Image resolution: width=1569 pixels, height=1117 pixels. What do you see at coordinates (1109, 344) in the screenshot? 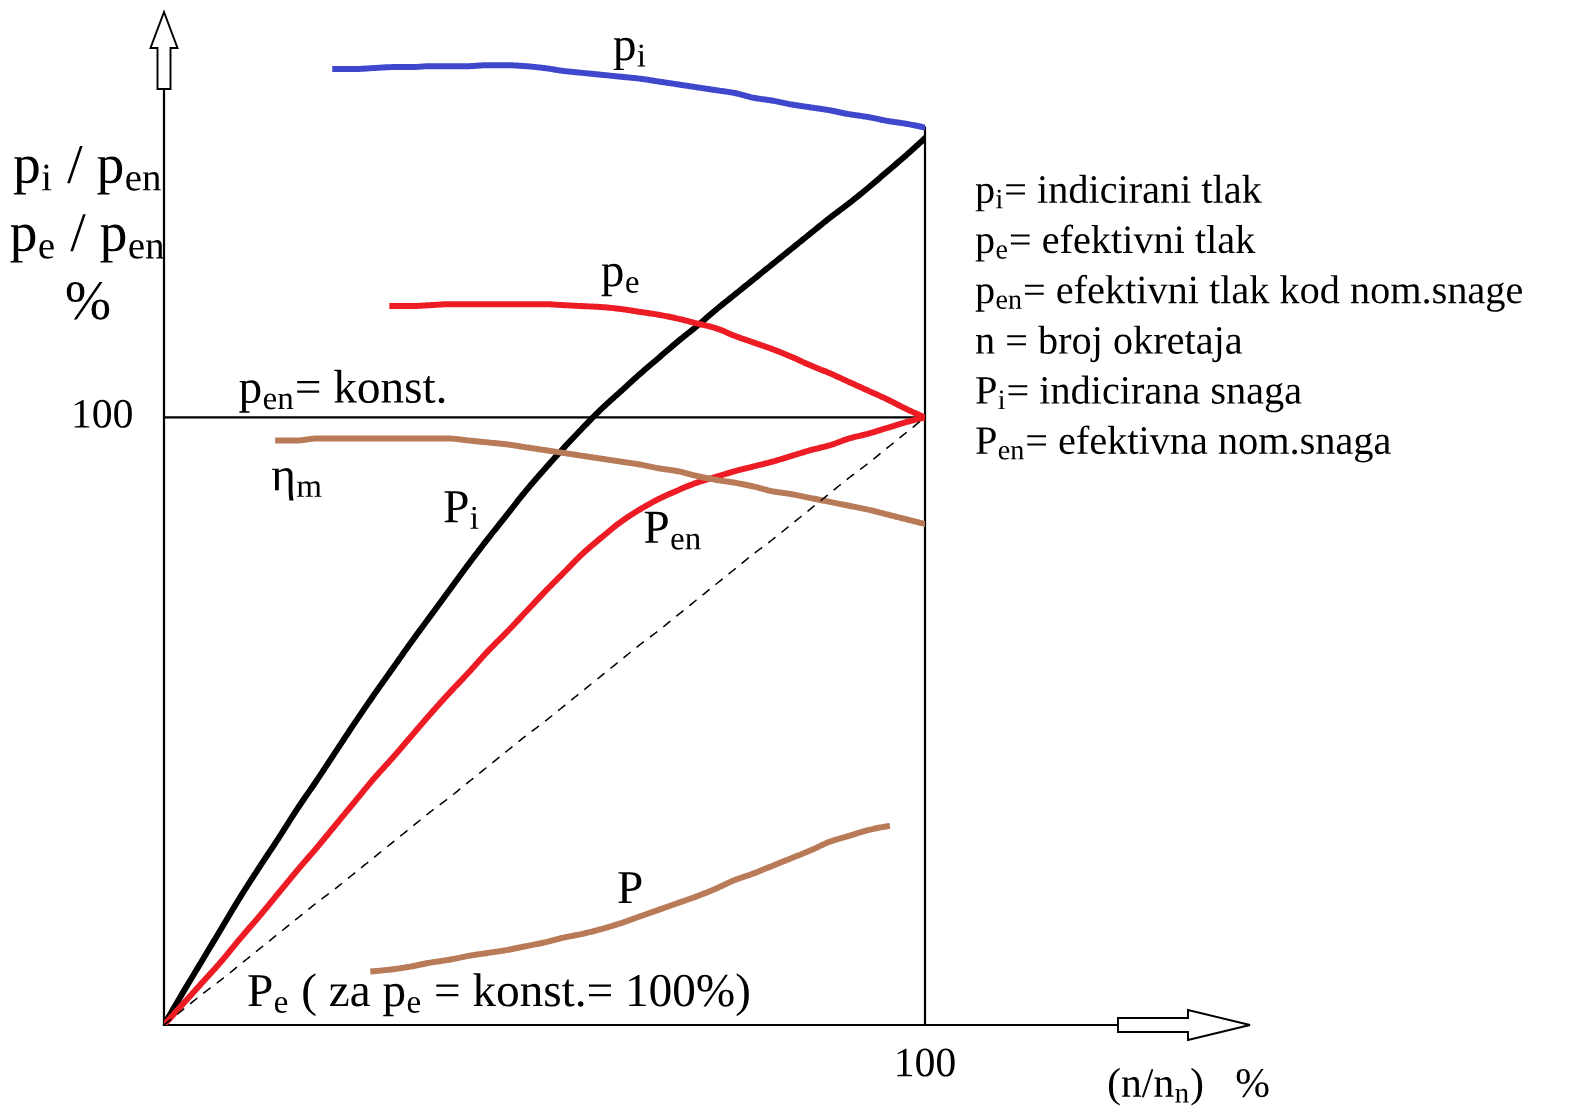
I see `text: n = broj okretaja` at bounding box center [1109, 344].